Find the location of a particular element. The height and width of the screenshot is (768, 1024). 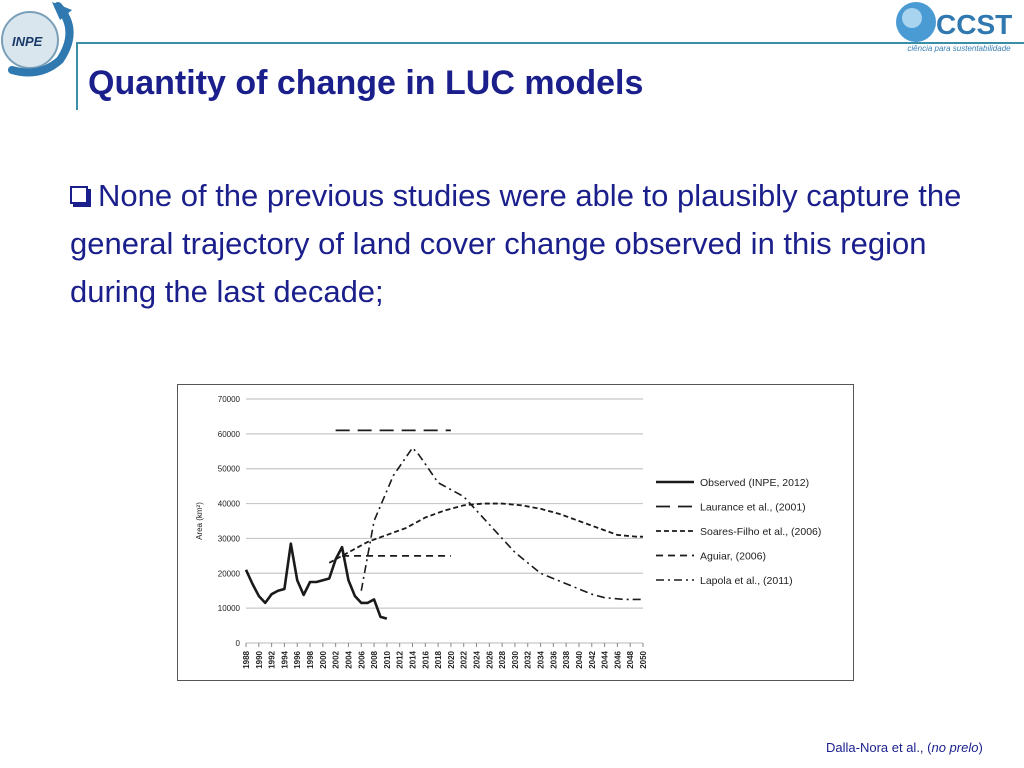

legend-label-4: Aguiar, (2006) is located at coordinates (733, 557).